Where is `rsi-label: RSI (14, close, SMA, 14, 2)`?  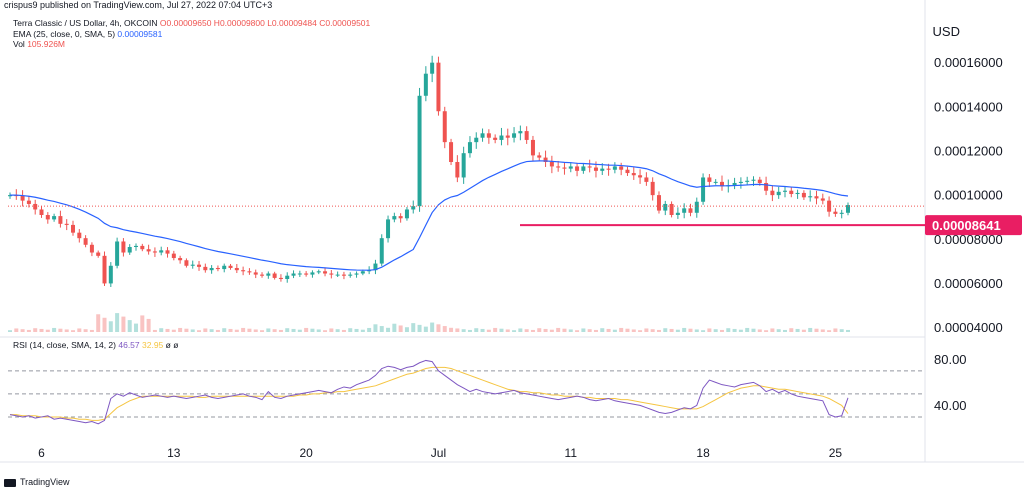
rsi-label: RSI (14, close, SMA, 14, 2) is located at coordinates (64, 345).